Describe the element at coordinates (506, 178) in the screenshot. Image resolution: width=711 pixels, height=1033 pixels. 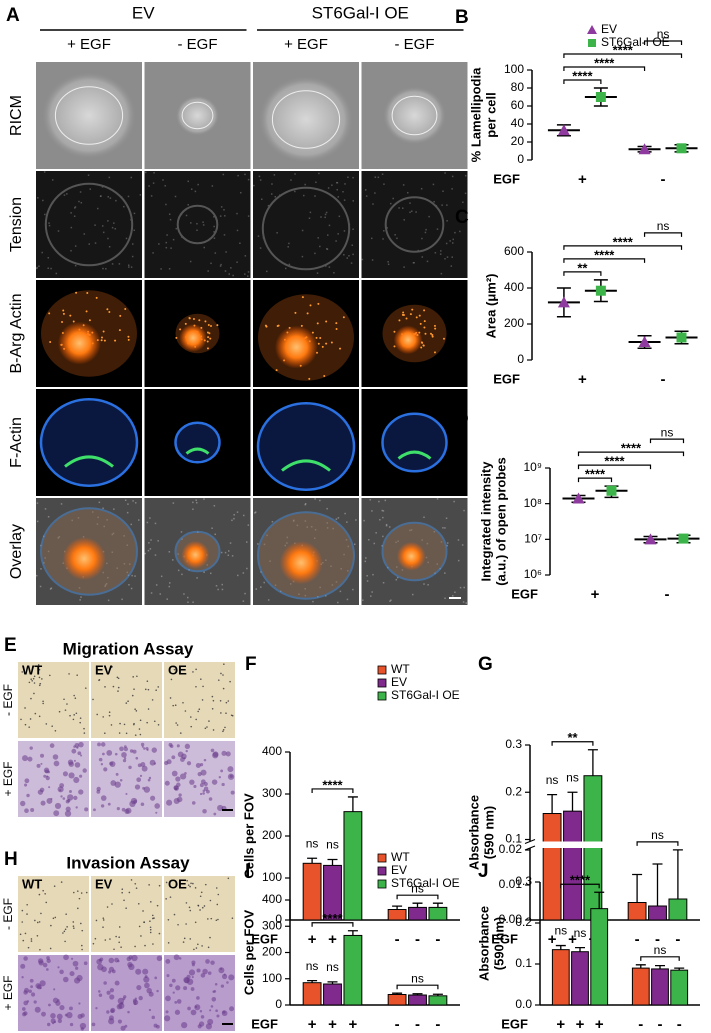
I see `x-axis-label: EGF` at that location.